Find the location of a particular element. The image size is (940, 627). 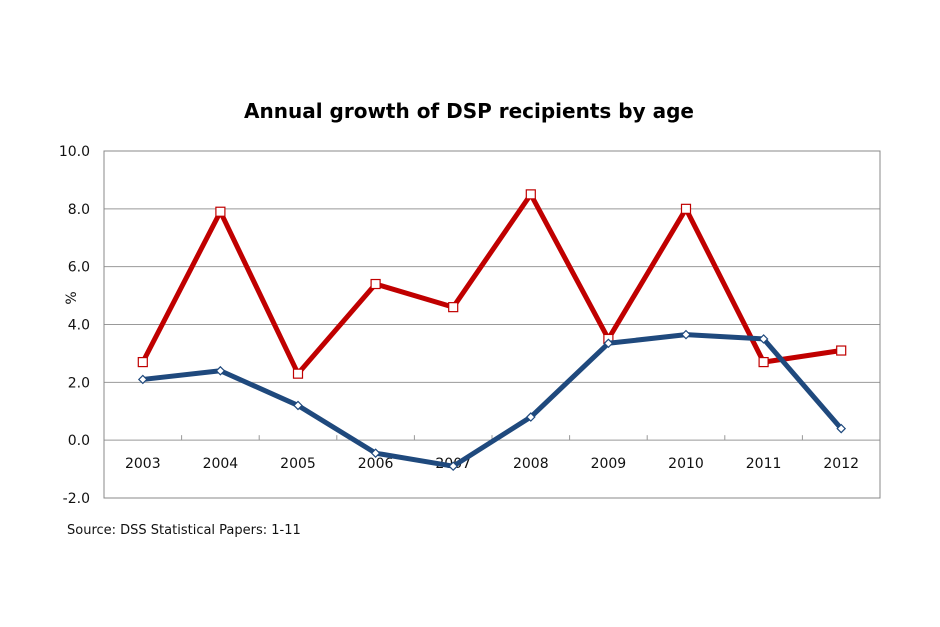

y-tick-label: 0.0 is located at coordinates (79, 441).